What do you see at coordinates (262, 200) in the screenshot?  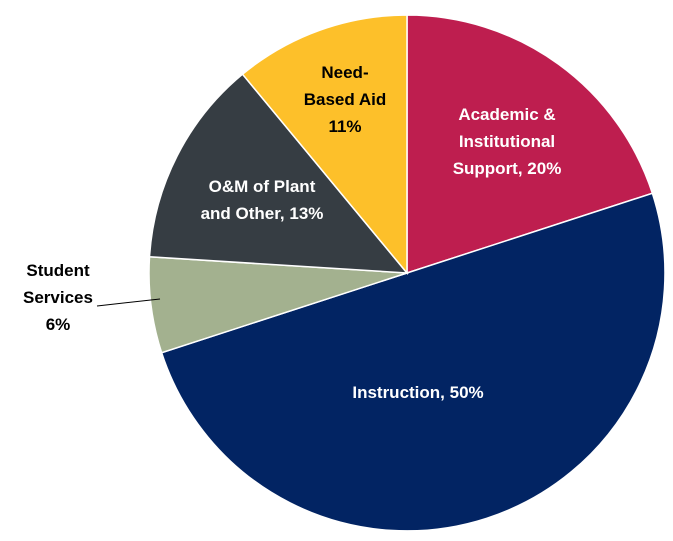 I see `data-label-o-m-of-plant-and-other: O&M of Plant and Other, 13%` at bounding box center [262, 200].